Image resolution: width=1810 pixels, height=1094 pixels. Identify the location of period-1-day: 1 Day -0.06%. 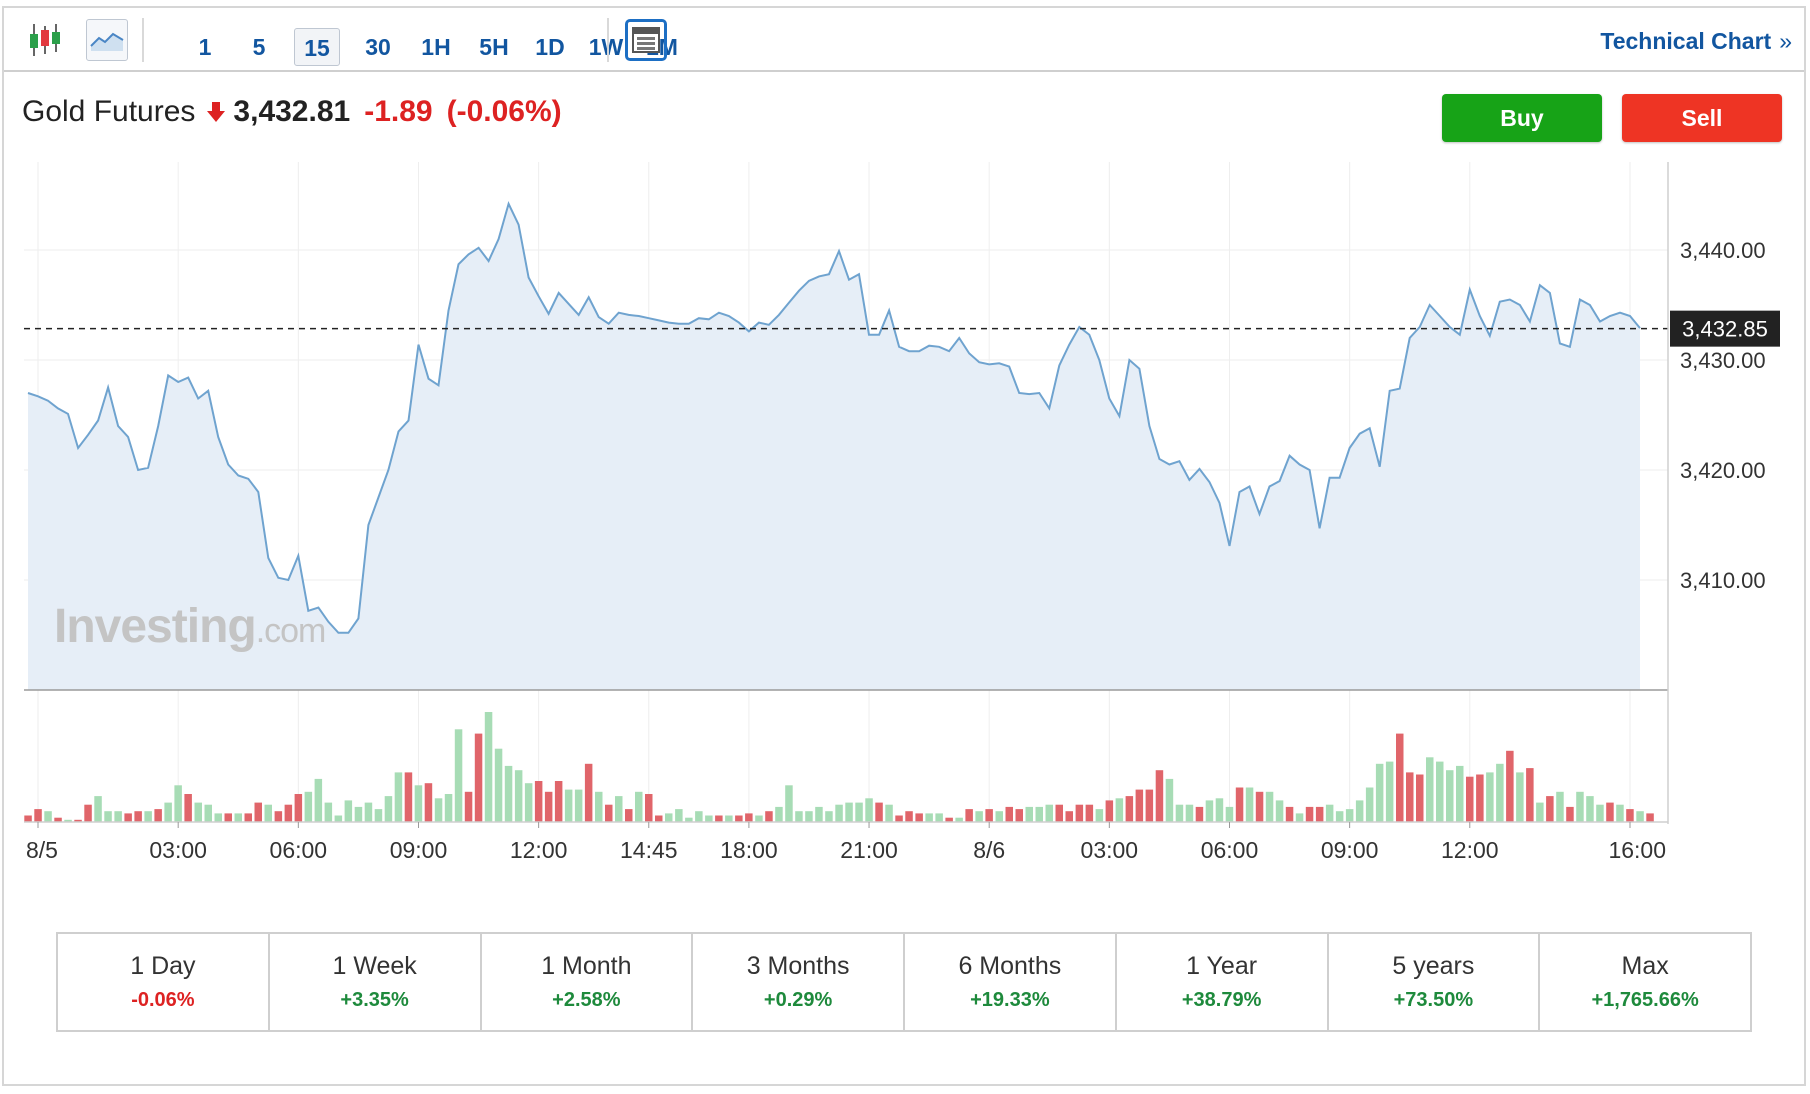
(164, 982).